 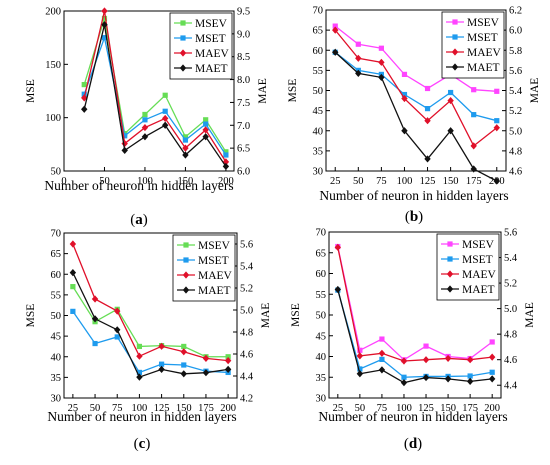 I want to click on y-right-tick-label: 8.0, so click(x=243, y=80).